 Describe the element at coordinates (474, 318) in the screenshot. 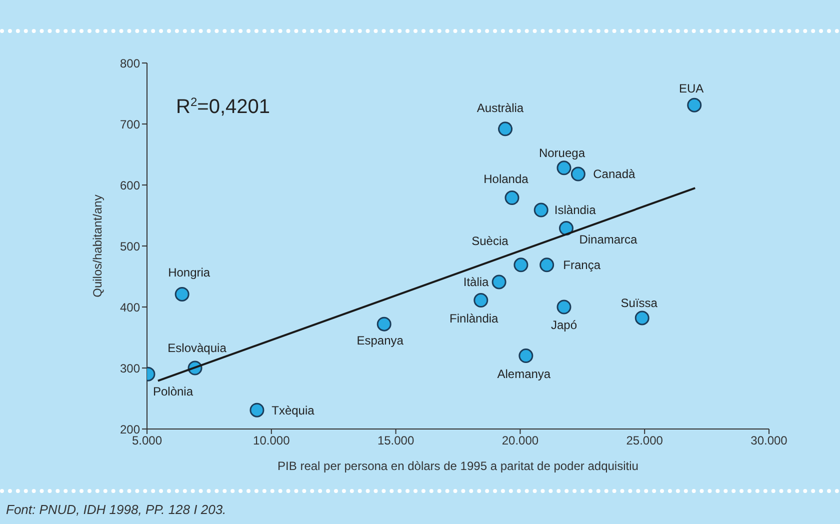

I see `annotation: Finlàndia` at that location.